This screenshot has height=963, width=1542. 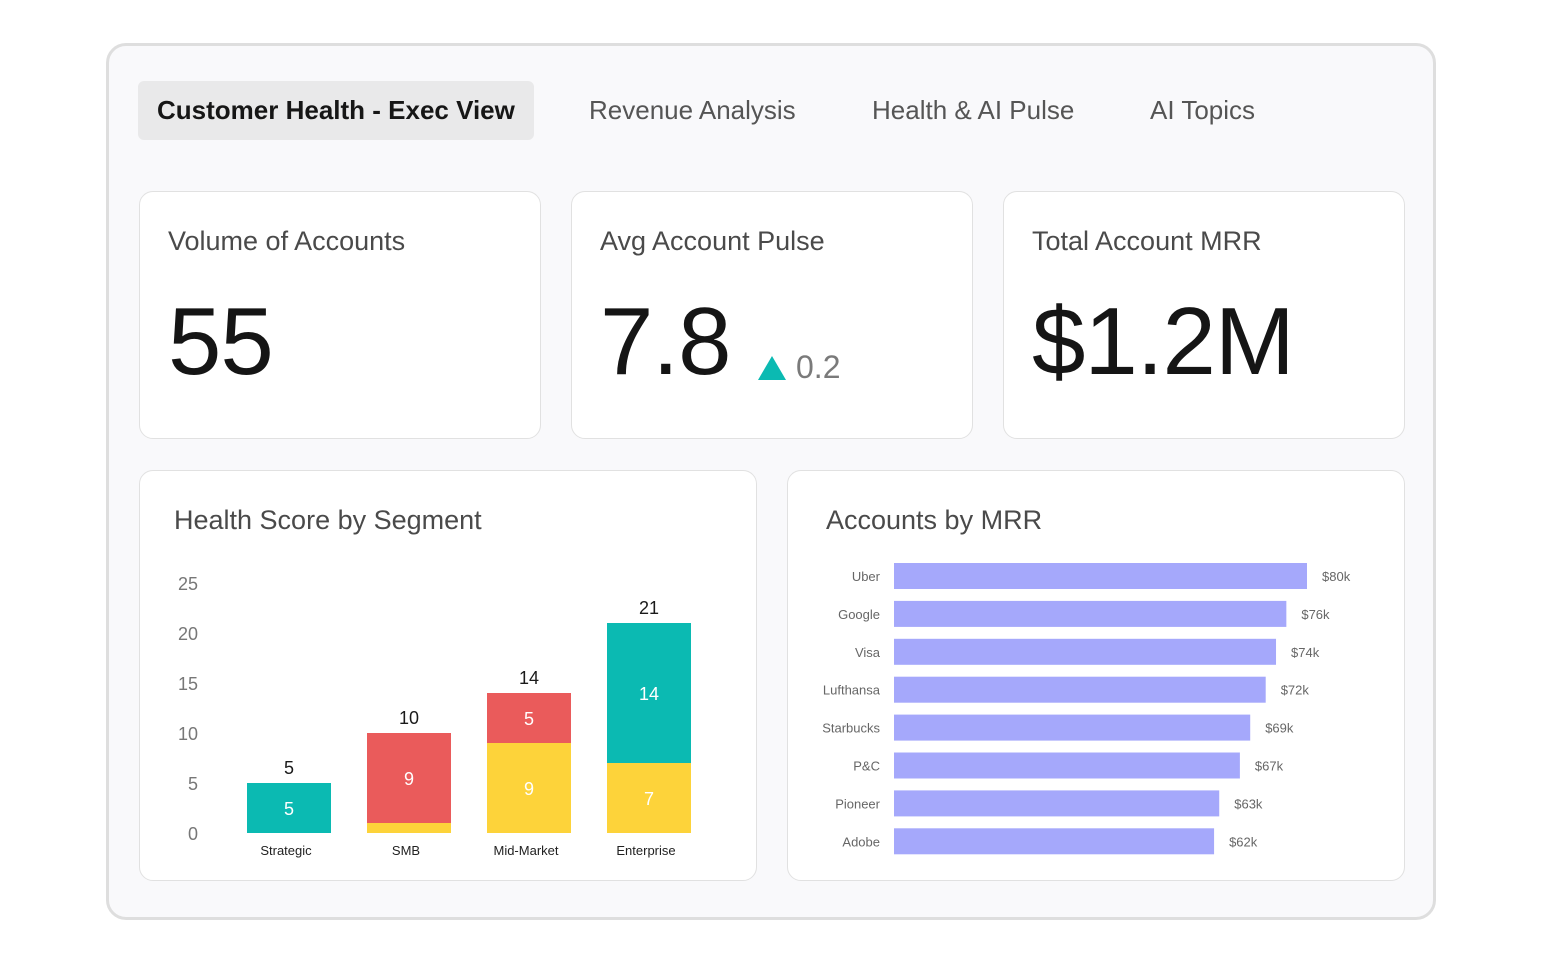 What do you see at coordinates (649, 608) in the screenshot?
I see `bar-total-label: 21` at bounding box center [649, 608].